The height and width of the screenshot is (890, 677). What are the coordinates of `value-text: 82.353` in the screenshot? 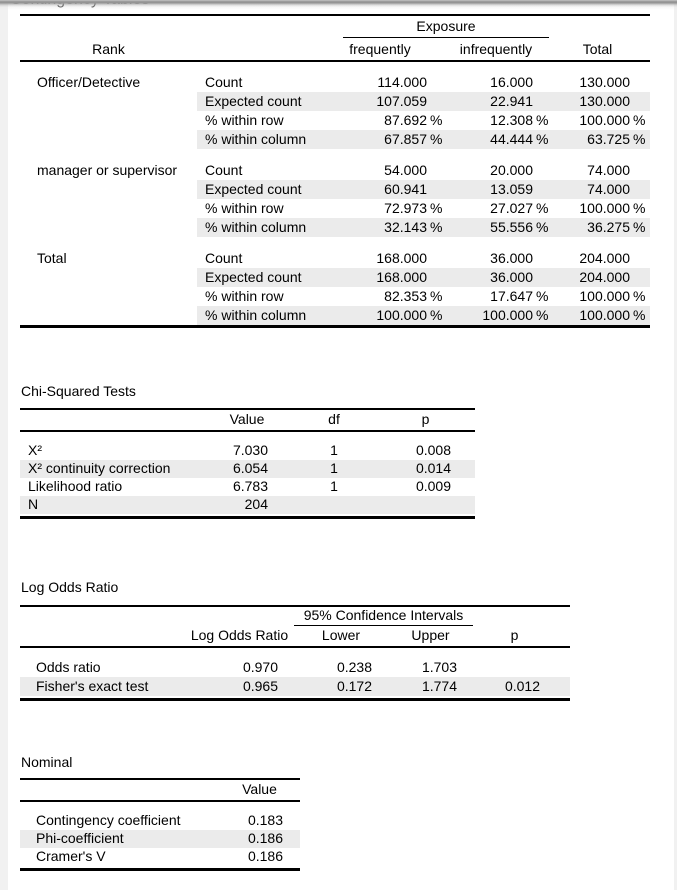 It's located at (405, 295).